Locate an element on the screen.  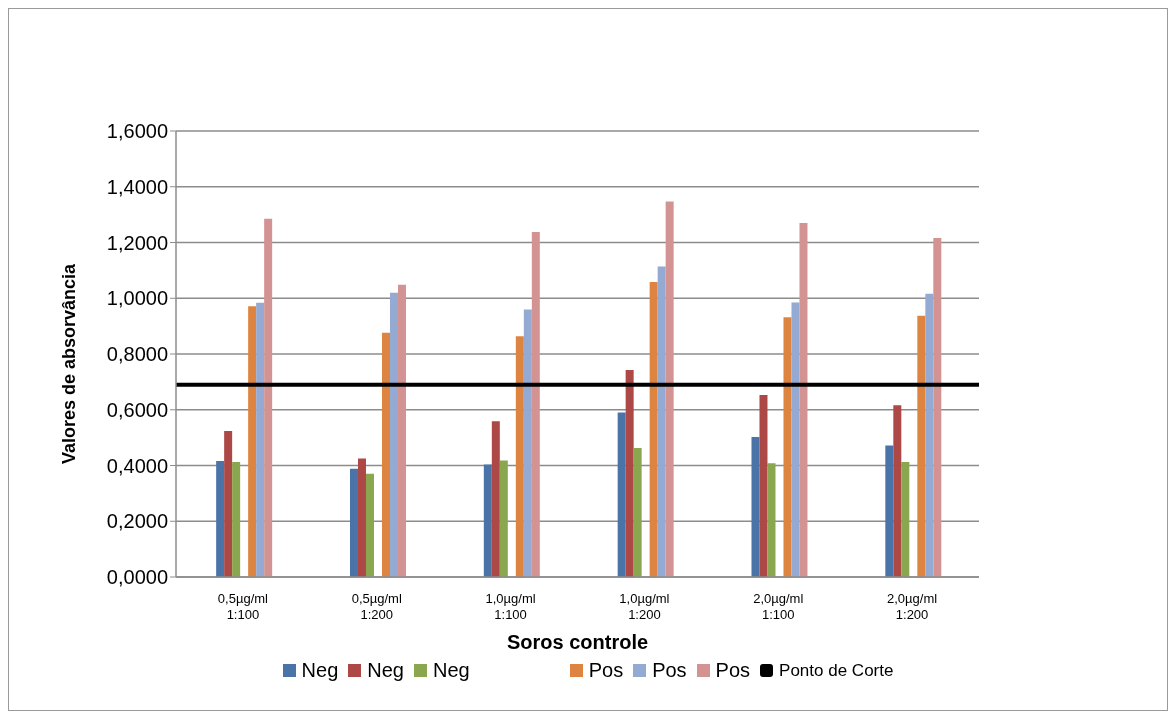
y-tick-label: 0,8000 is located at coordinates (137, 354).